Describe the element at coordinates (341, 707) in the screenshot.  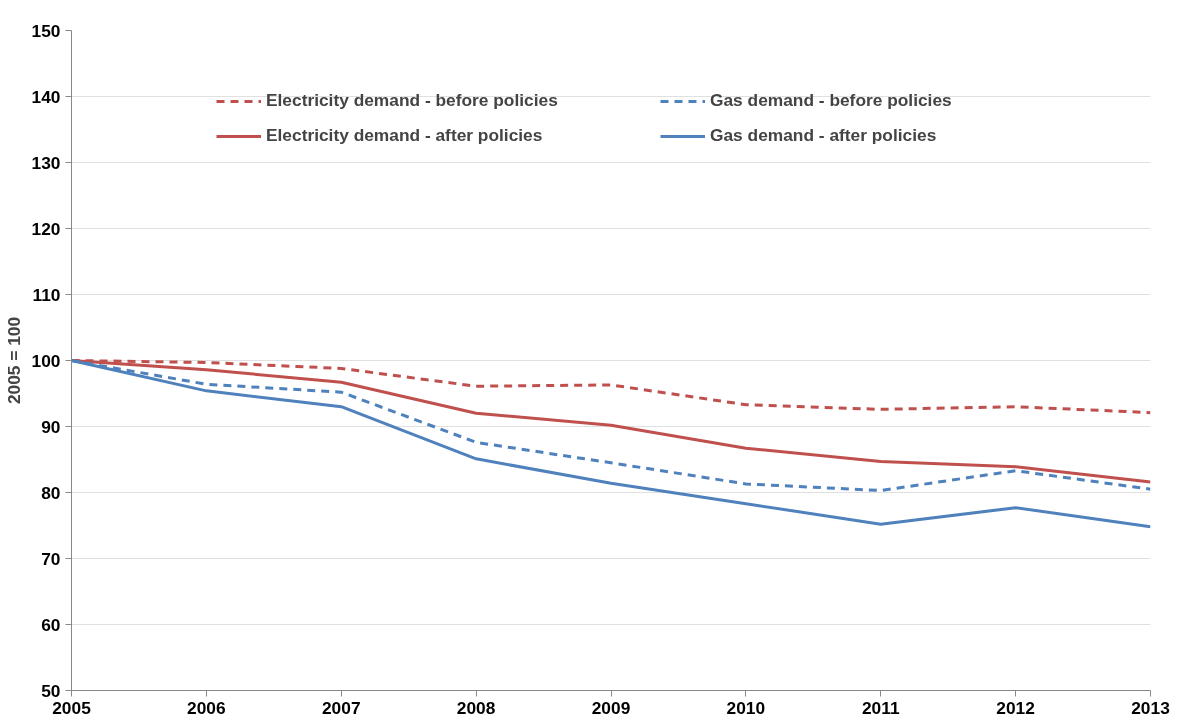
I see `x-tick-label: 2007` at that location.